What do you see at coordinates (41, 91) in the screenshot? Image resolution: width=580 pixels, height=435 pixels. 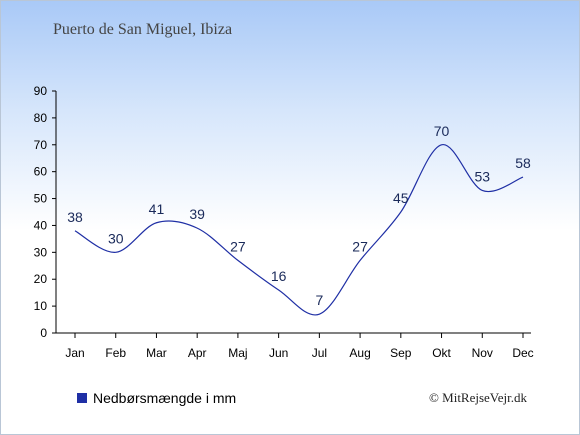 I see `y-tick-label: 90` at bounding box center [41, 91].